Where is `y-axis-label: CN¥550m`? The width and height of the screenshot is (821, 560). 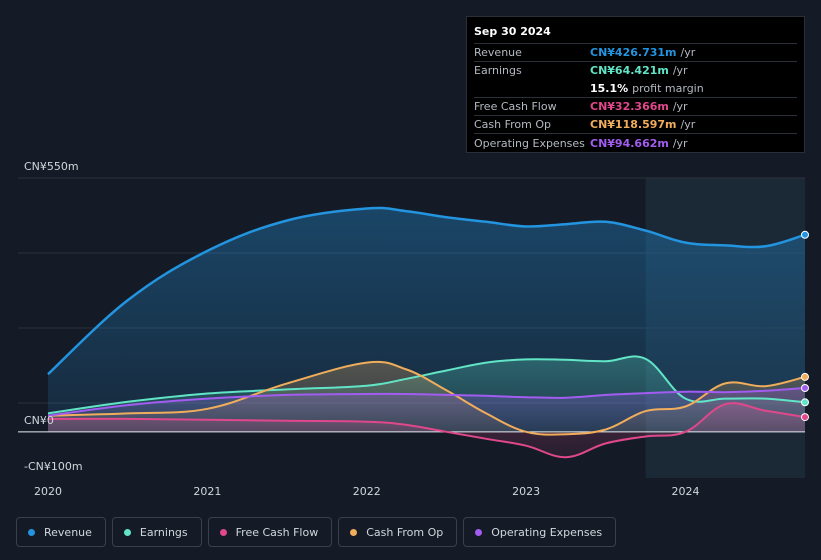
y-axis-label: CN¥550m is located at coordinates (51, 166).